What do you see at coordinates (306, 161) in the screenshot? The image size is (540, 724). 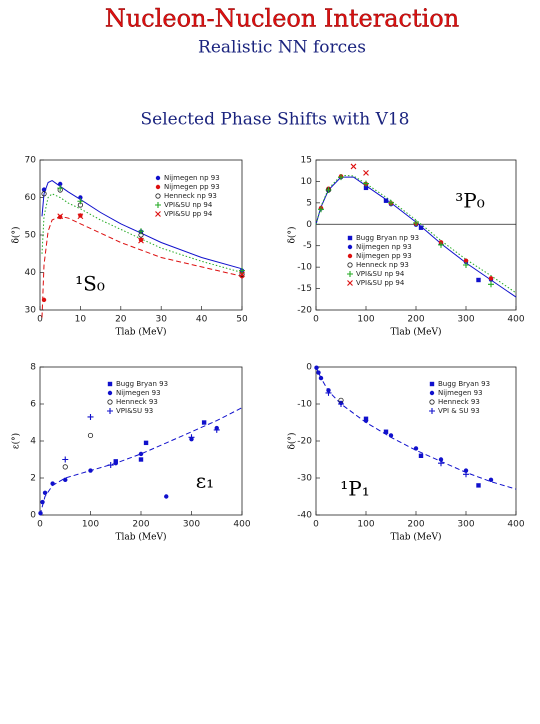 I see `y-tick-label: 15` at bounding box center [306, 161].